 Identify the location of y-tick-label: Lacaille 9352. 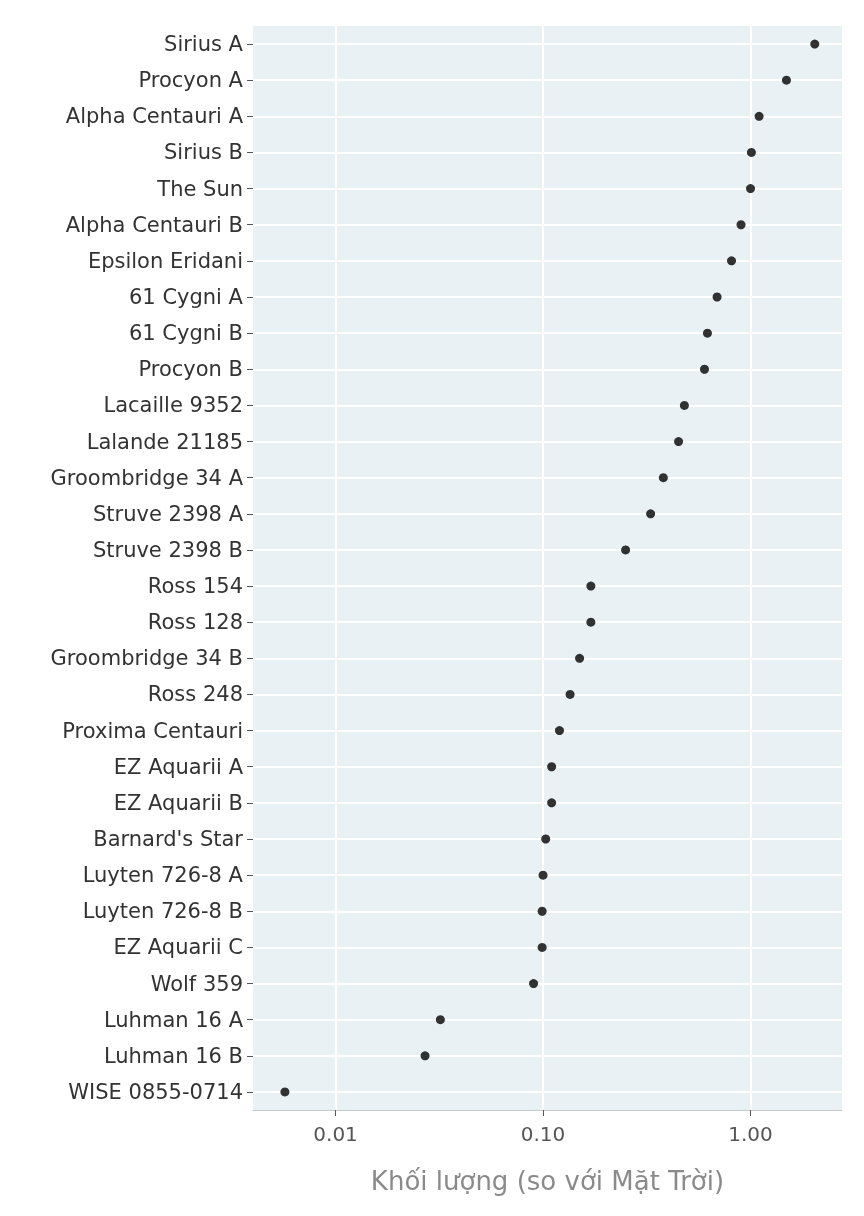
(173, 405).